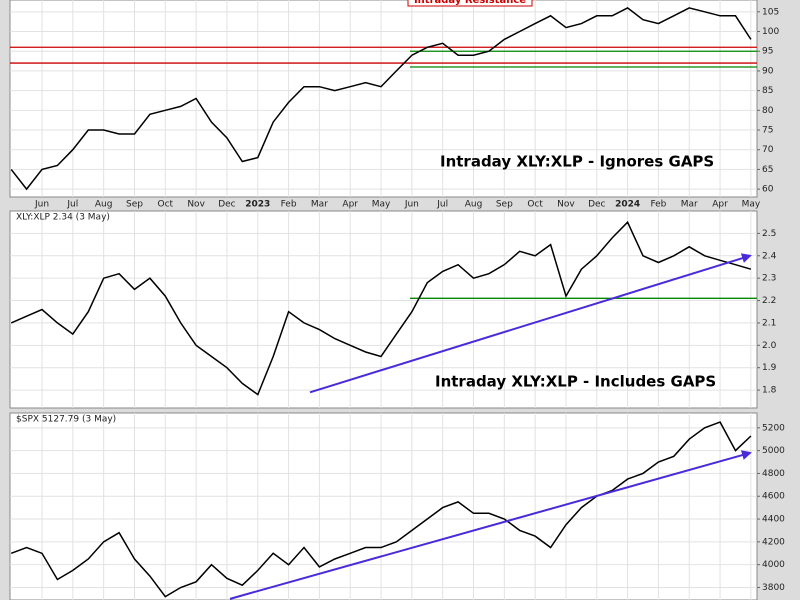 This screenshot has height=600, width=800. I want to click on y-tick-label: 100, so click(770, 32).